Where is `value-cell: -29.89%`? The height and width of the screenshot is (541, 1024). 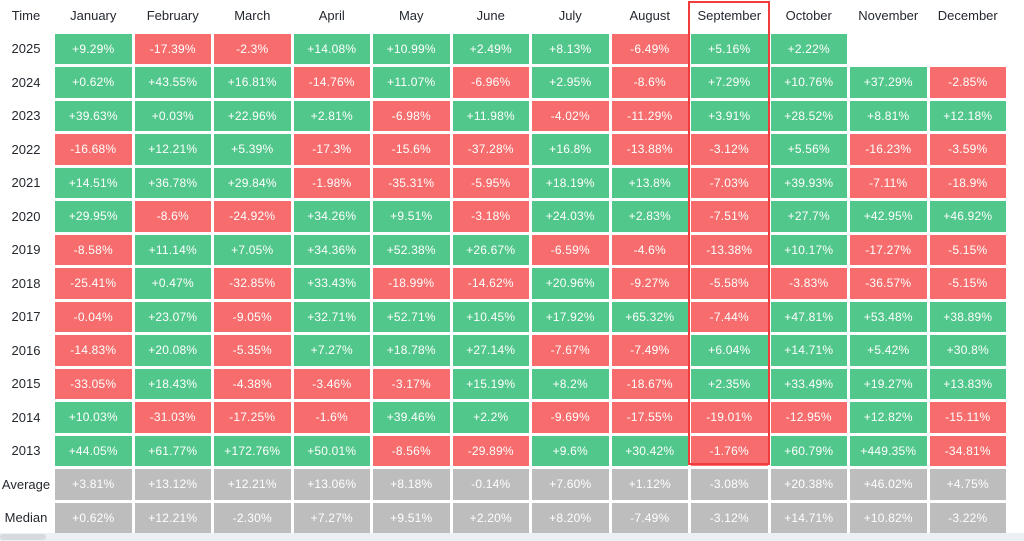
value-cell: -29.89% is located at coordinates (490, 450).